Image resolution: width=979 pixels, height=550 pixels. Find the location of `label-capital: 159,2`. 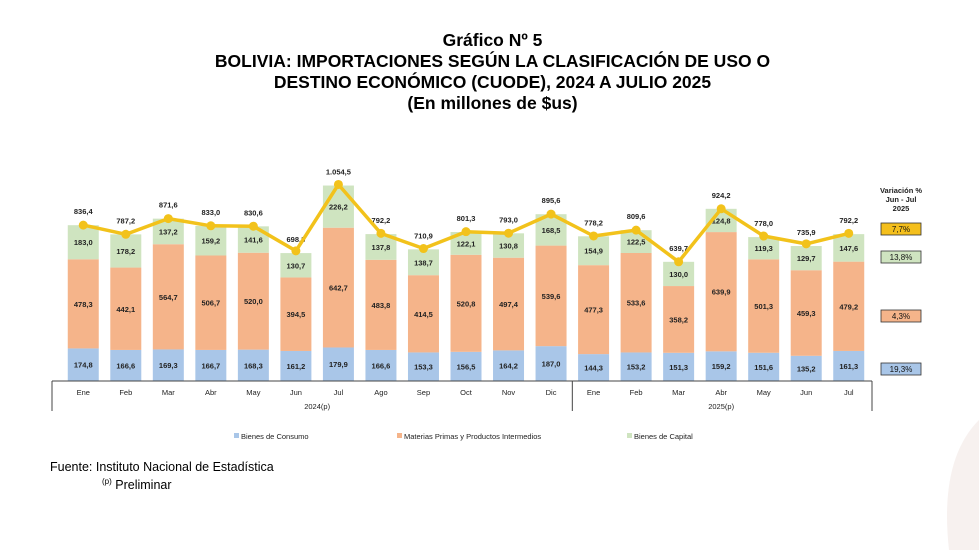

label-capital: 159,2 is located at coordinates (210, 241).